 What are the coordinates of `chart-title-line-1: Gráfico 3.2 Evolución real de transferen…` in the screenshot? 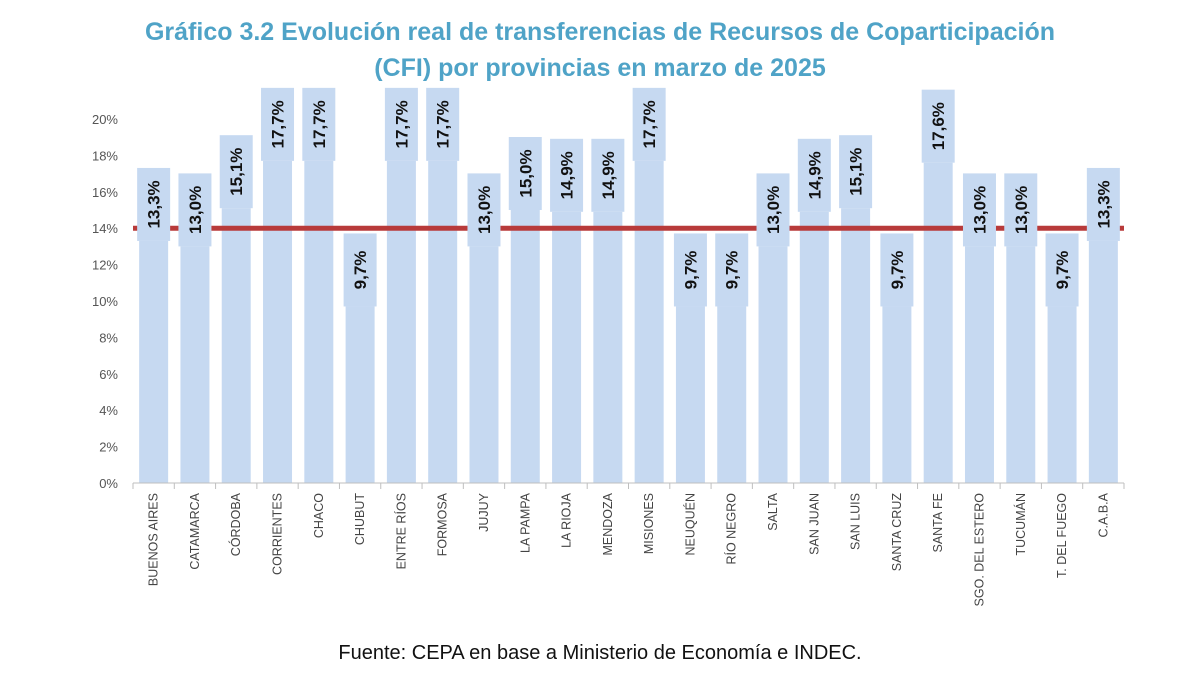 It's located at (600, 32).